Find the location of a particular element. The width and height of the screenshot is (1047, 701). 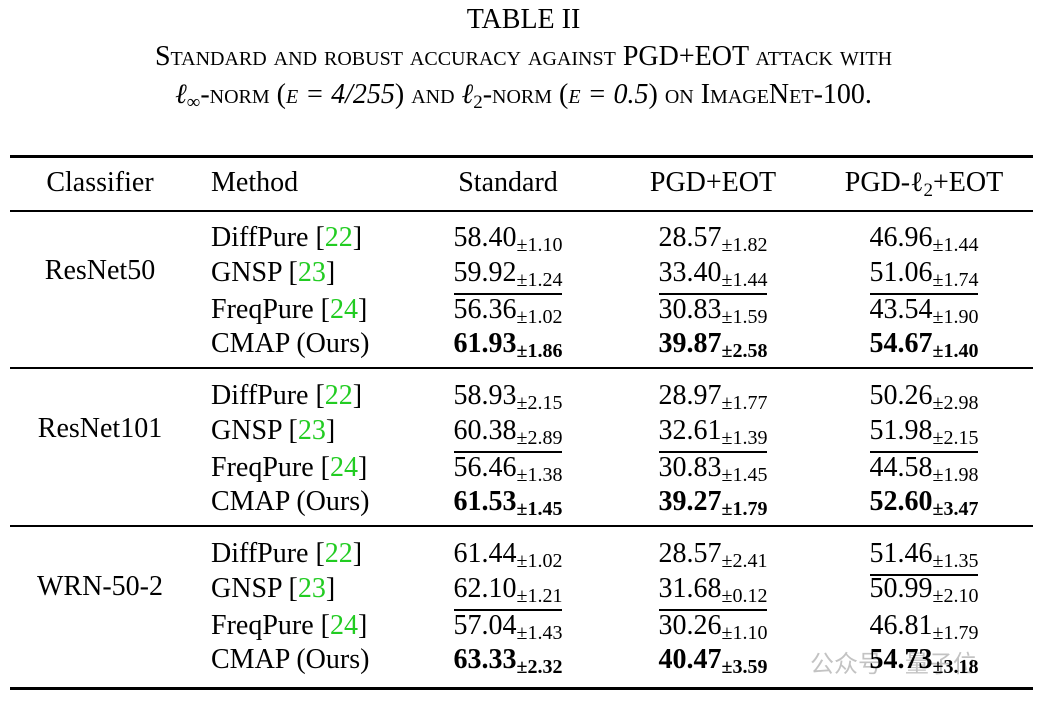

top-rule is located at coordinates (521, 156).